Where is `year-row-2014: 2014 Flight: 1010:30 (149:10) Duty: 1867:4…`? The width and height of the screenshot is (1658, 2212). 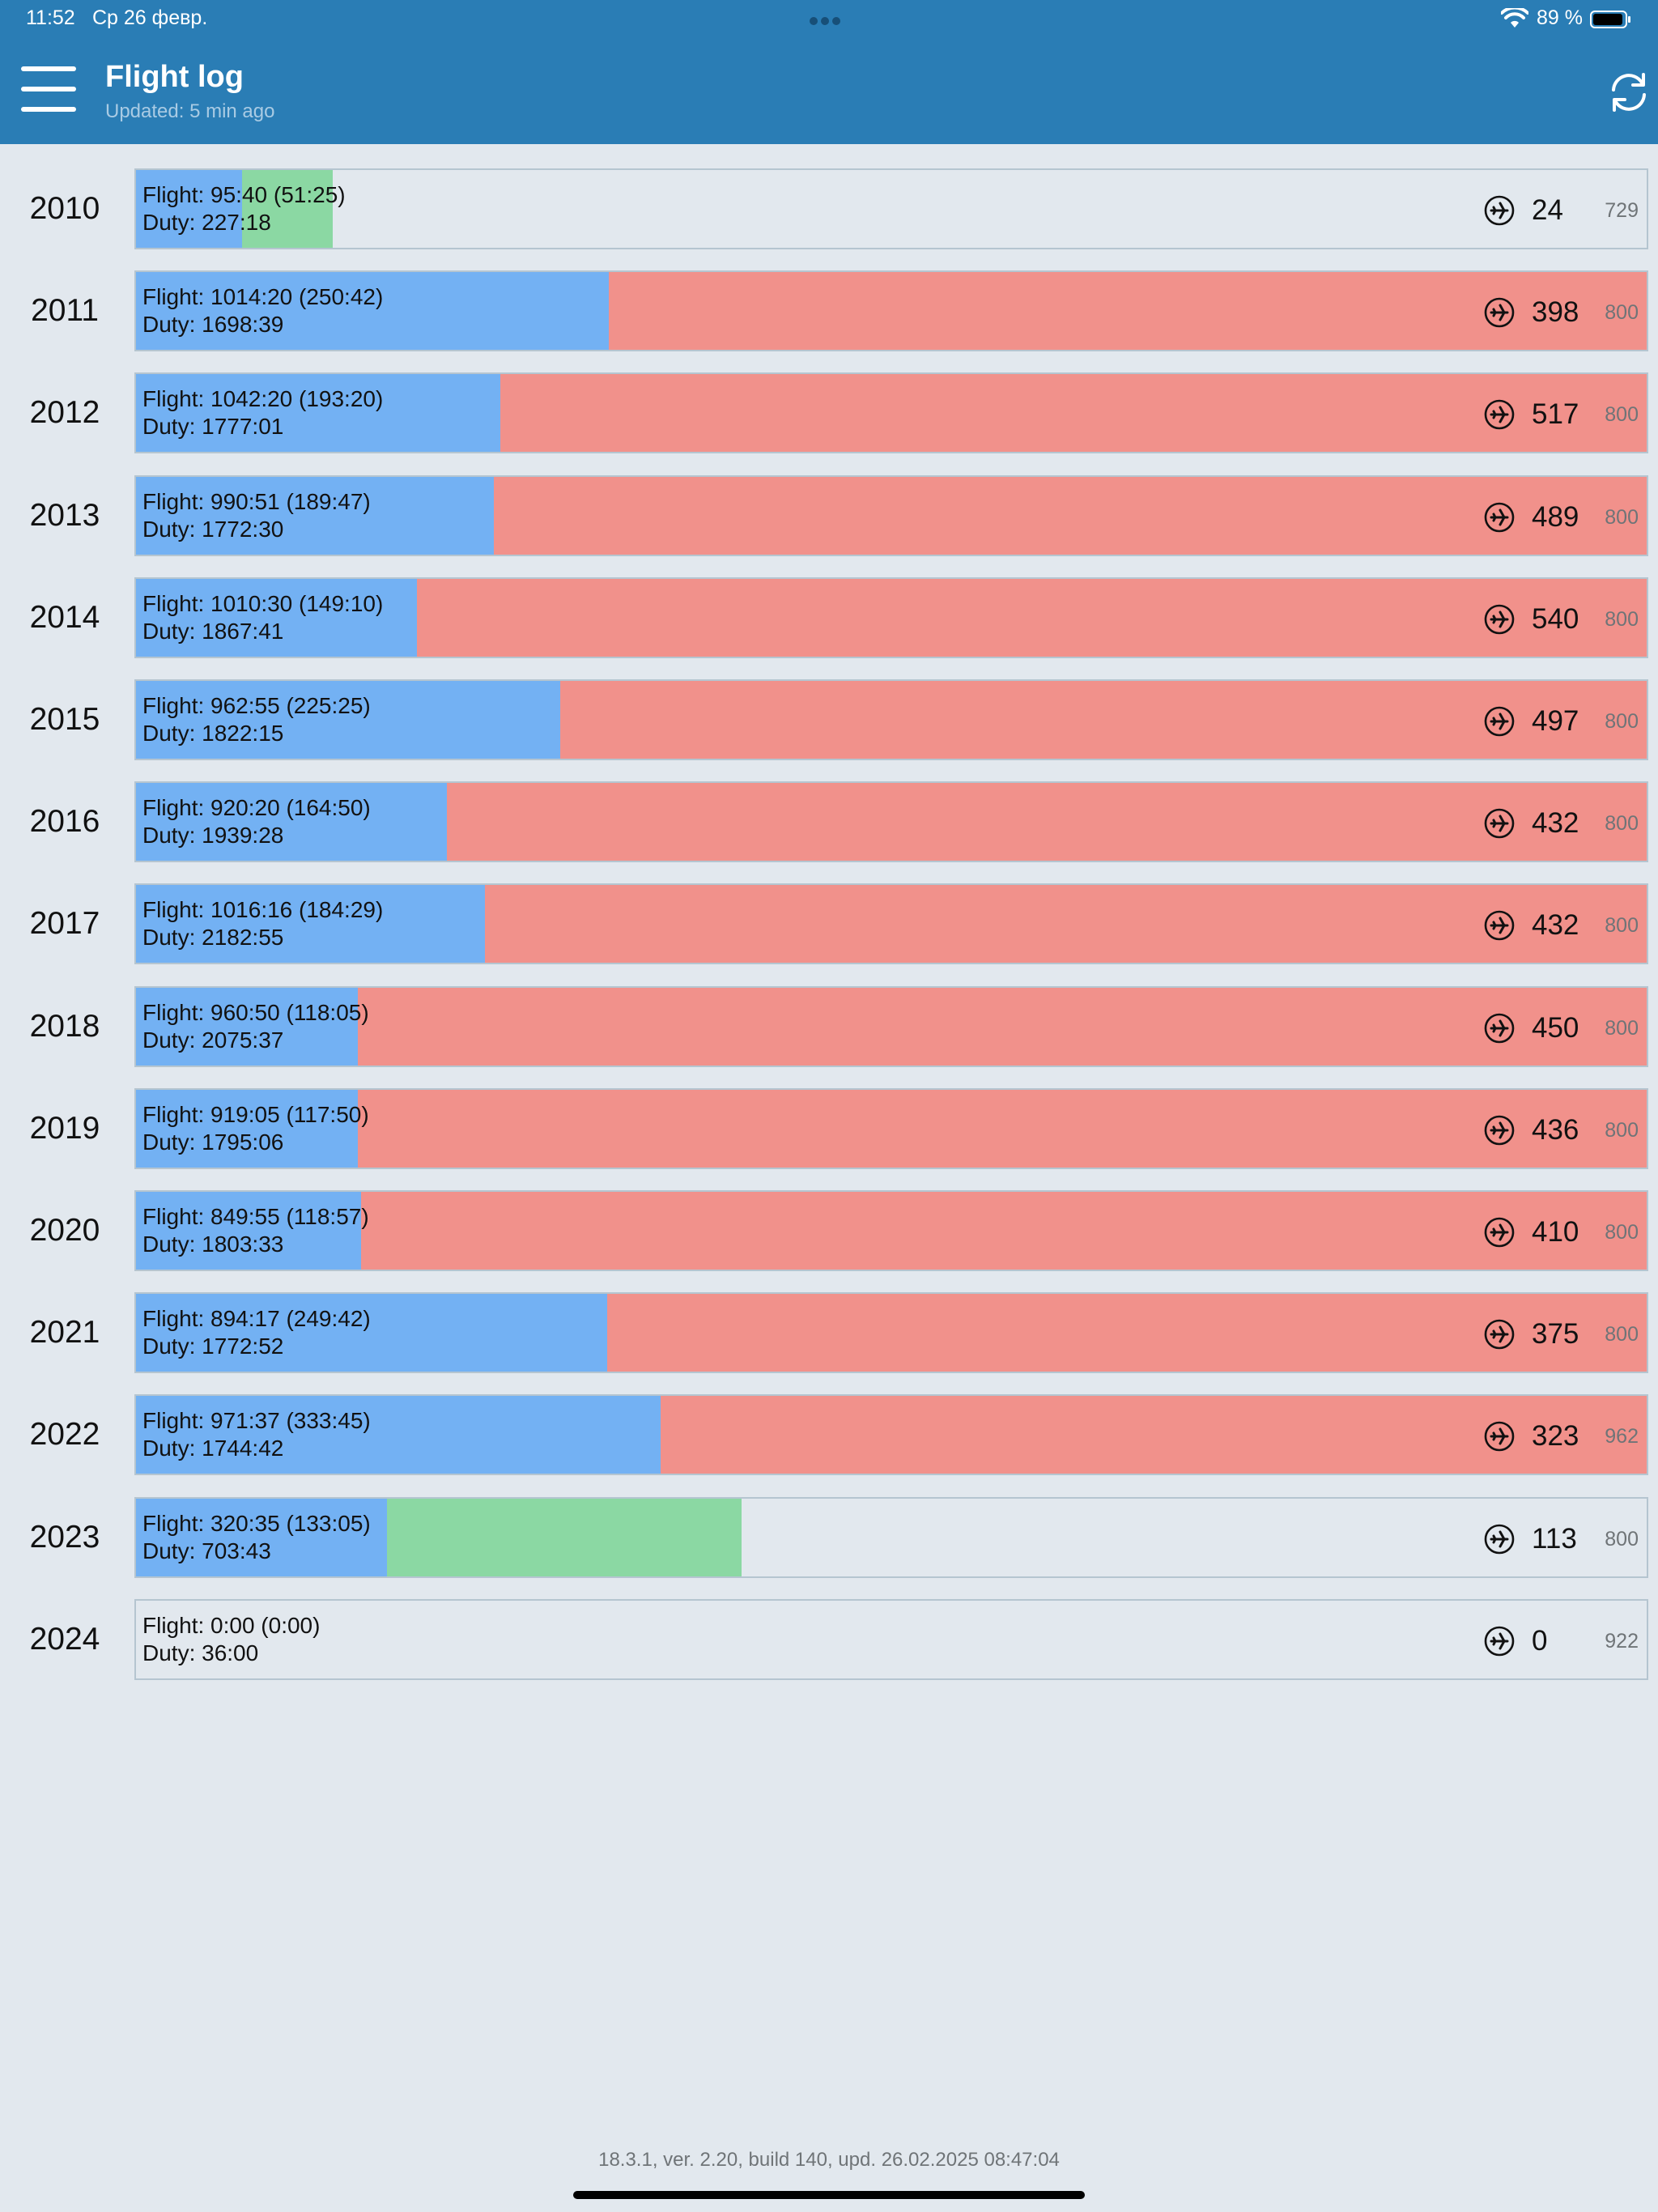 year-row-2014: 2014 Flight: 1010:30 (149:10) Duty: 1867:4… is located at coordinates (829, 617).